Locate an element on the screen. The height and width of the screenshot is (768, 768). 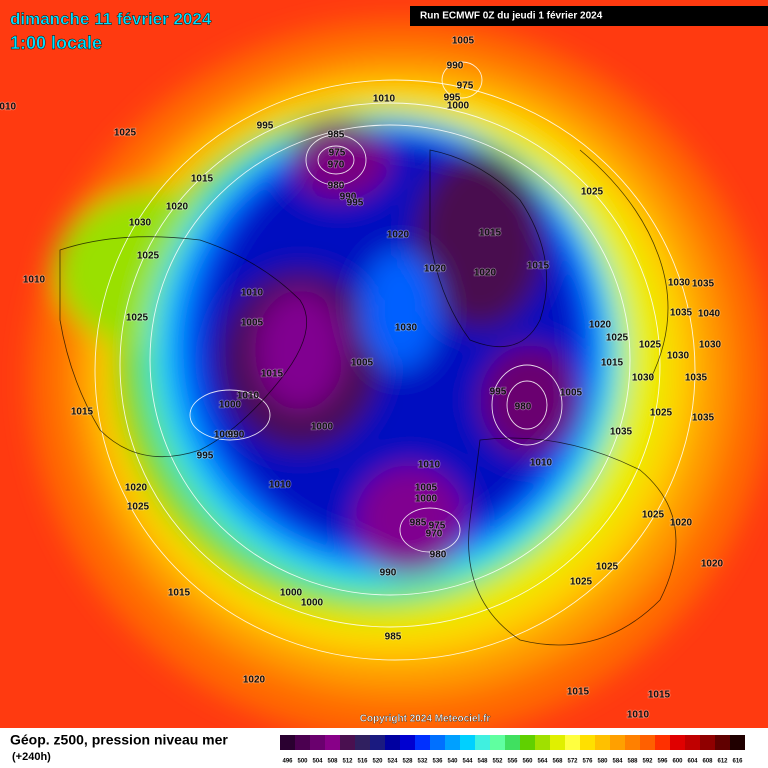
pressure-label: 990 is located at coordinates (455, 66).